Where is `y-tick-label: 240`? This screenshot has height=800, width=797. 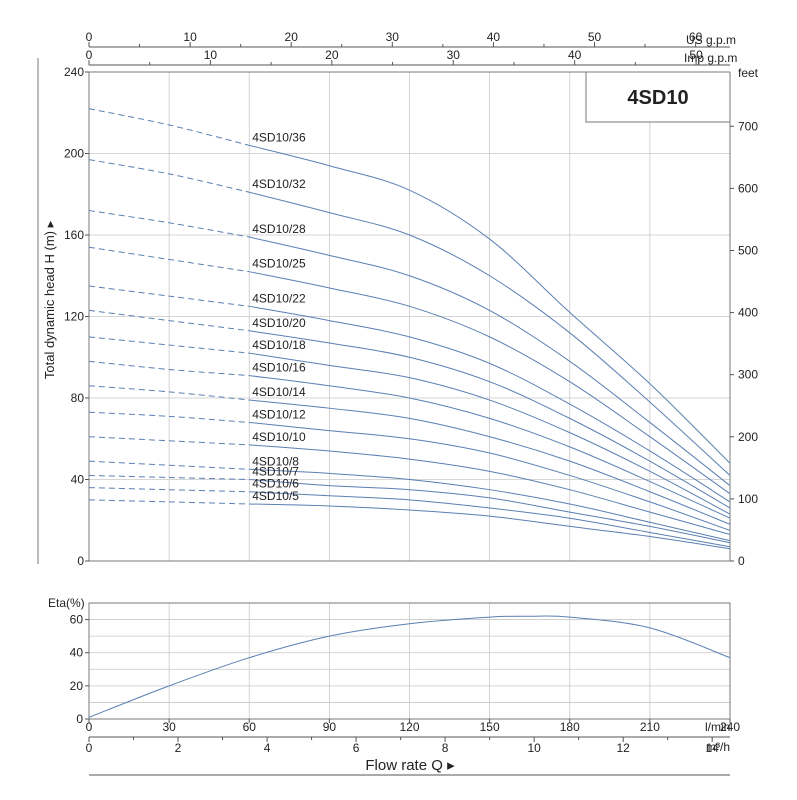
y-tick-label: 240 is located at coordinates (74, 72).